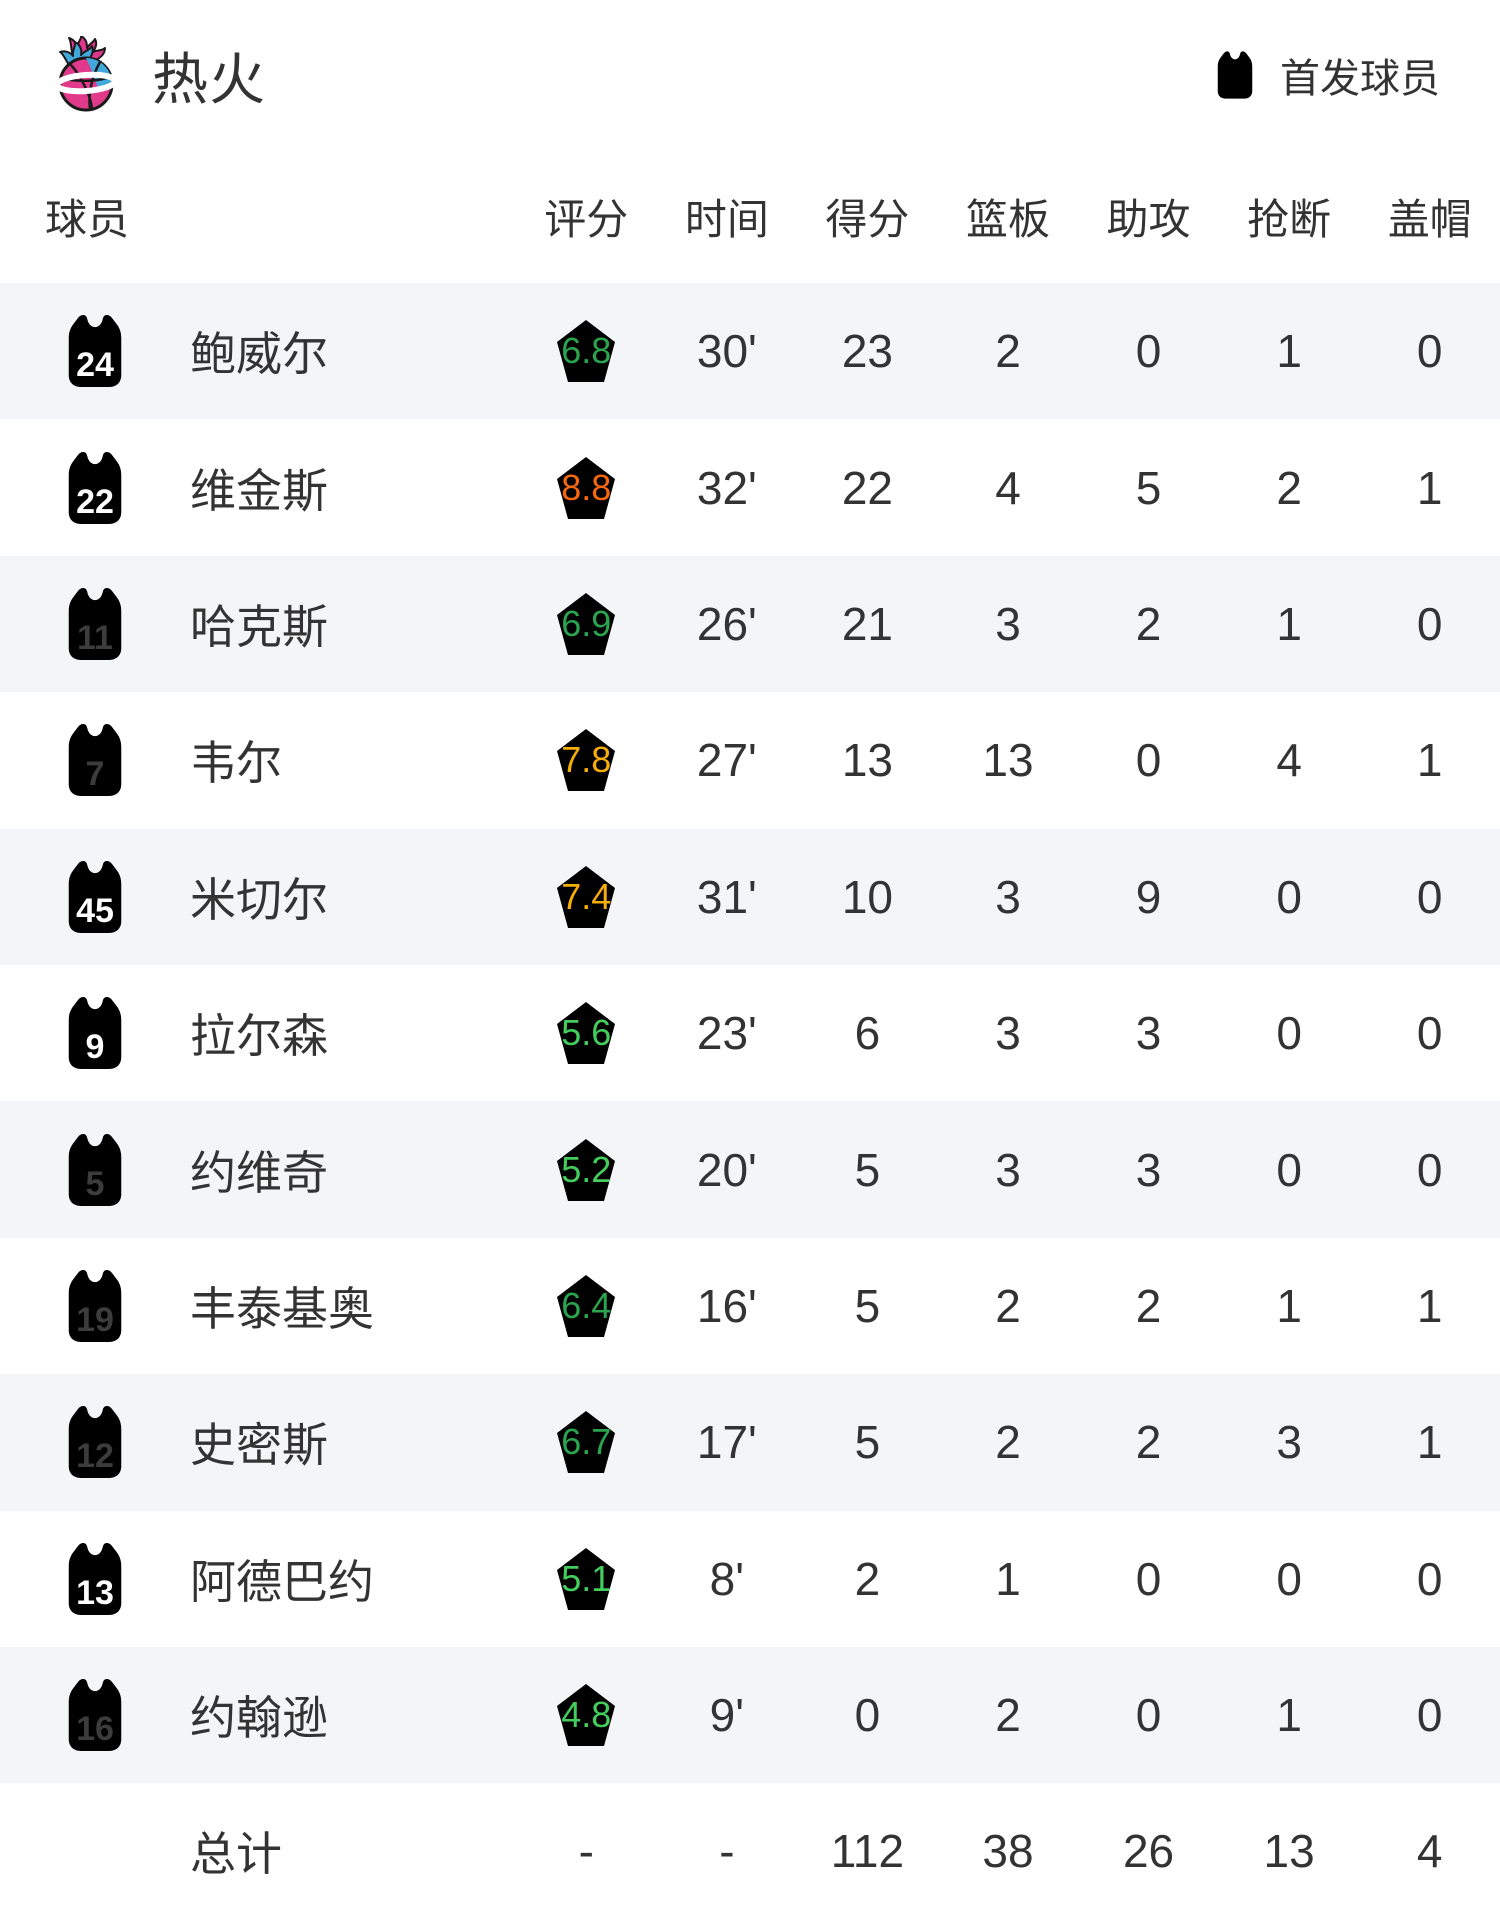 This screenshot has height=1920, width=1500. I want to click on player-cell: 13 阿德巴约, so click(258, 1579).